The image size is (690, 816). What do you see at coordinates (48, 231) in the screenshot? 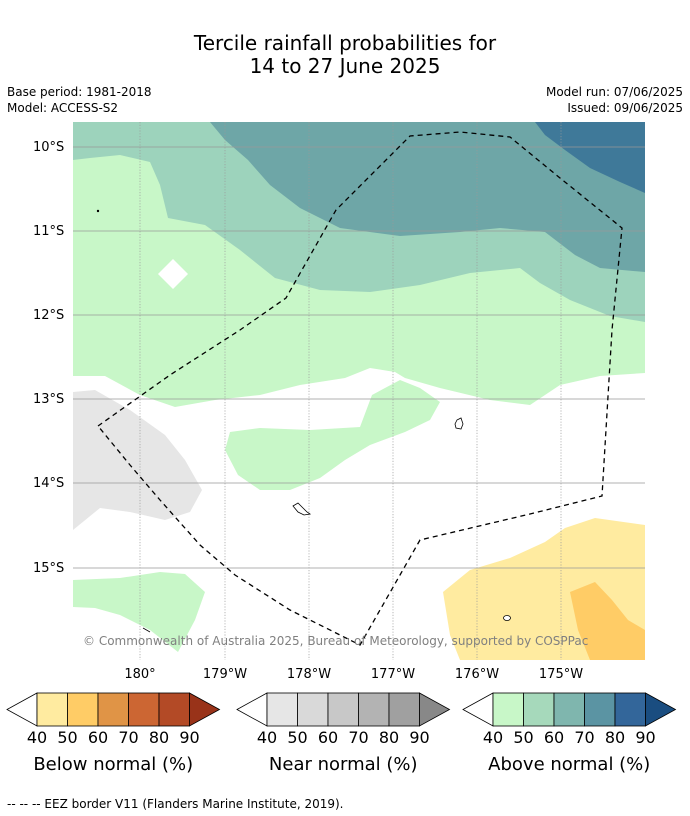
I see `lat-label-11s: 11°S` at bounding box center [48, 231].